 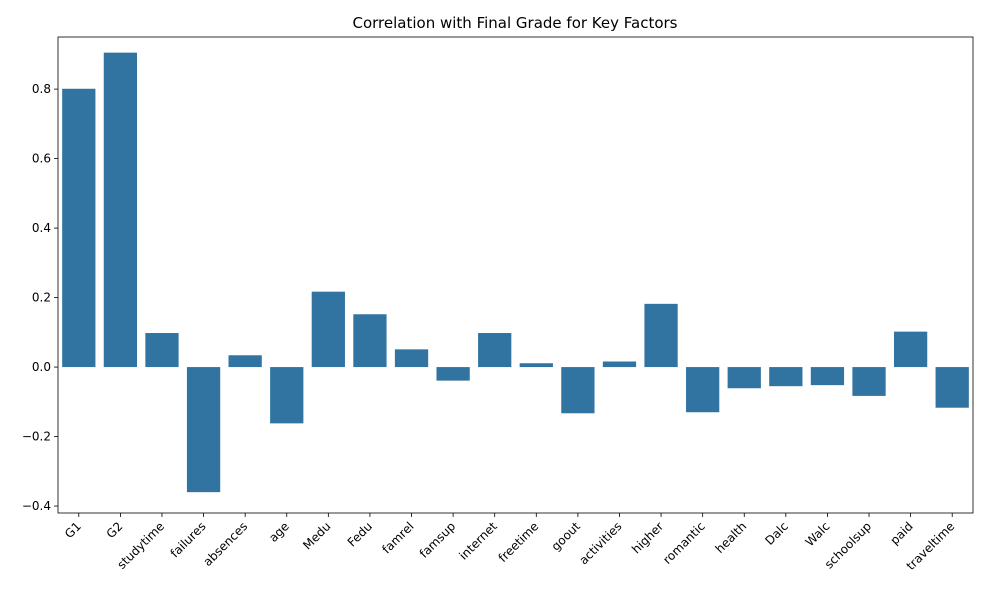 What do you see at coordinates (316, 535) in the screenshot?
I see `x-tick-label: Medu` at bounding box center [316, 535].